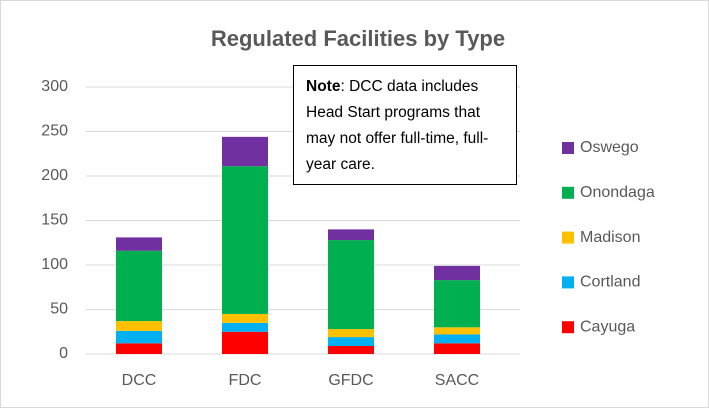 The image size is (709, 408). I want to click on y-tick-label: 300, so click(54, 86).